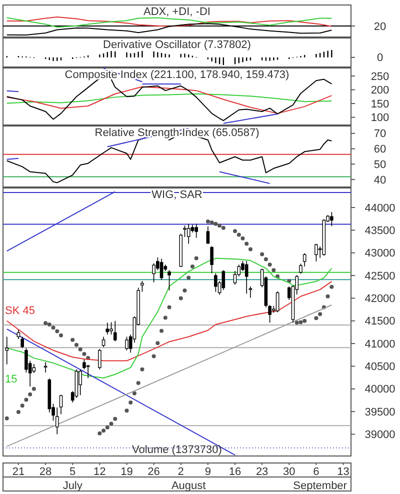 The height and width of the screenshot is (494, 400). What do you see at coordinates (45, 472) in the screenshot?
I see `x-tick-label: 28` at bounding box center [45, 472].